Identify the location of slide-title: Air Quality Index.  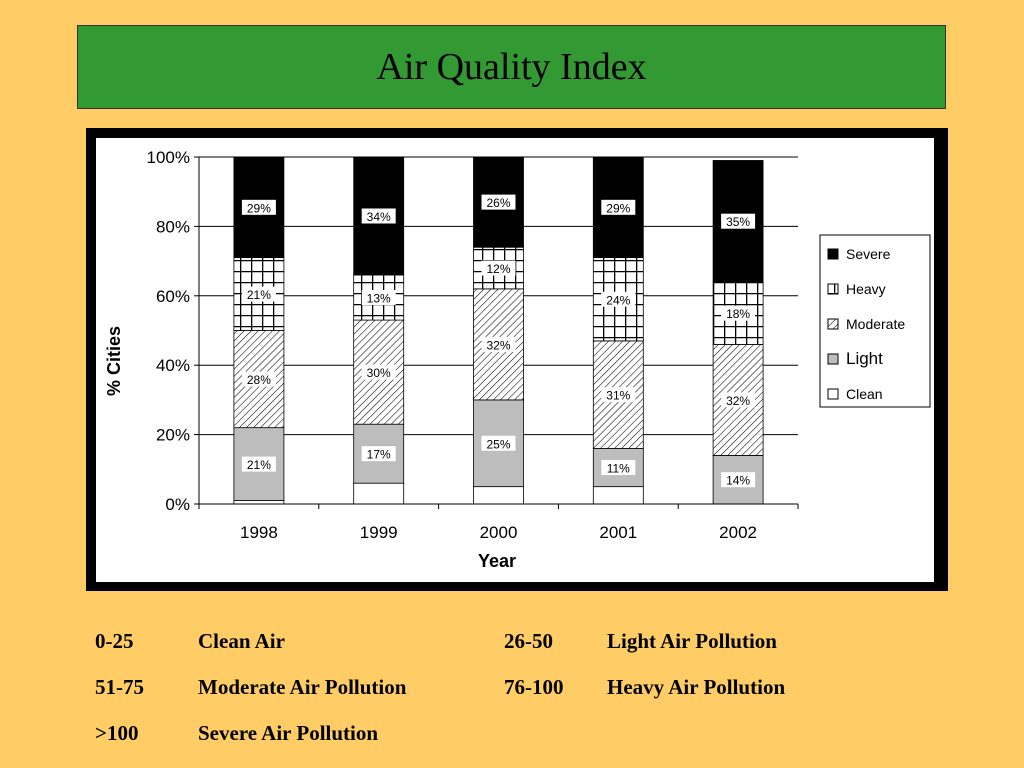
(511, 67).